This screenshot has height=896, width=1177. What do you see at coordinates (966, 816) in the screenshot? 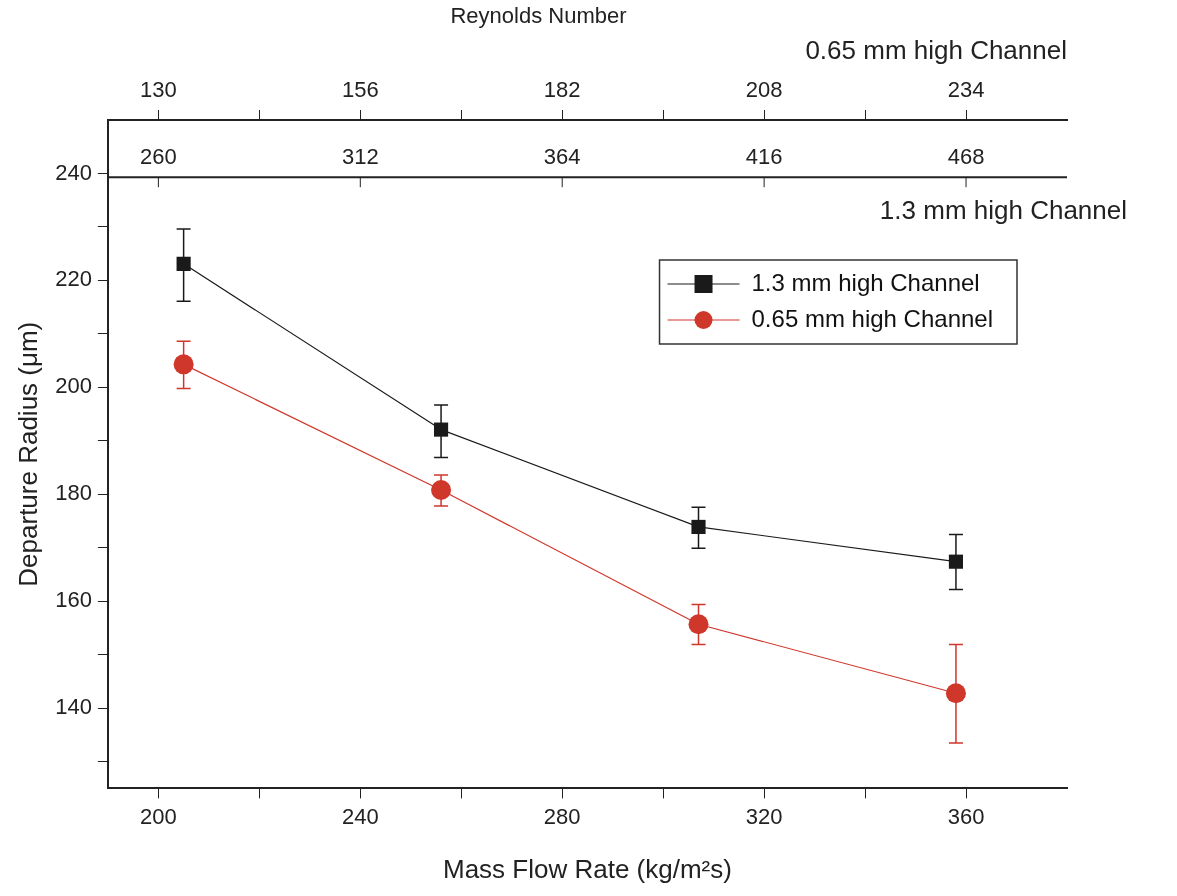
I see `x-tick-label: 360` at bounding box center [966, 816].